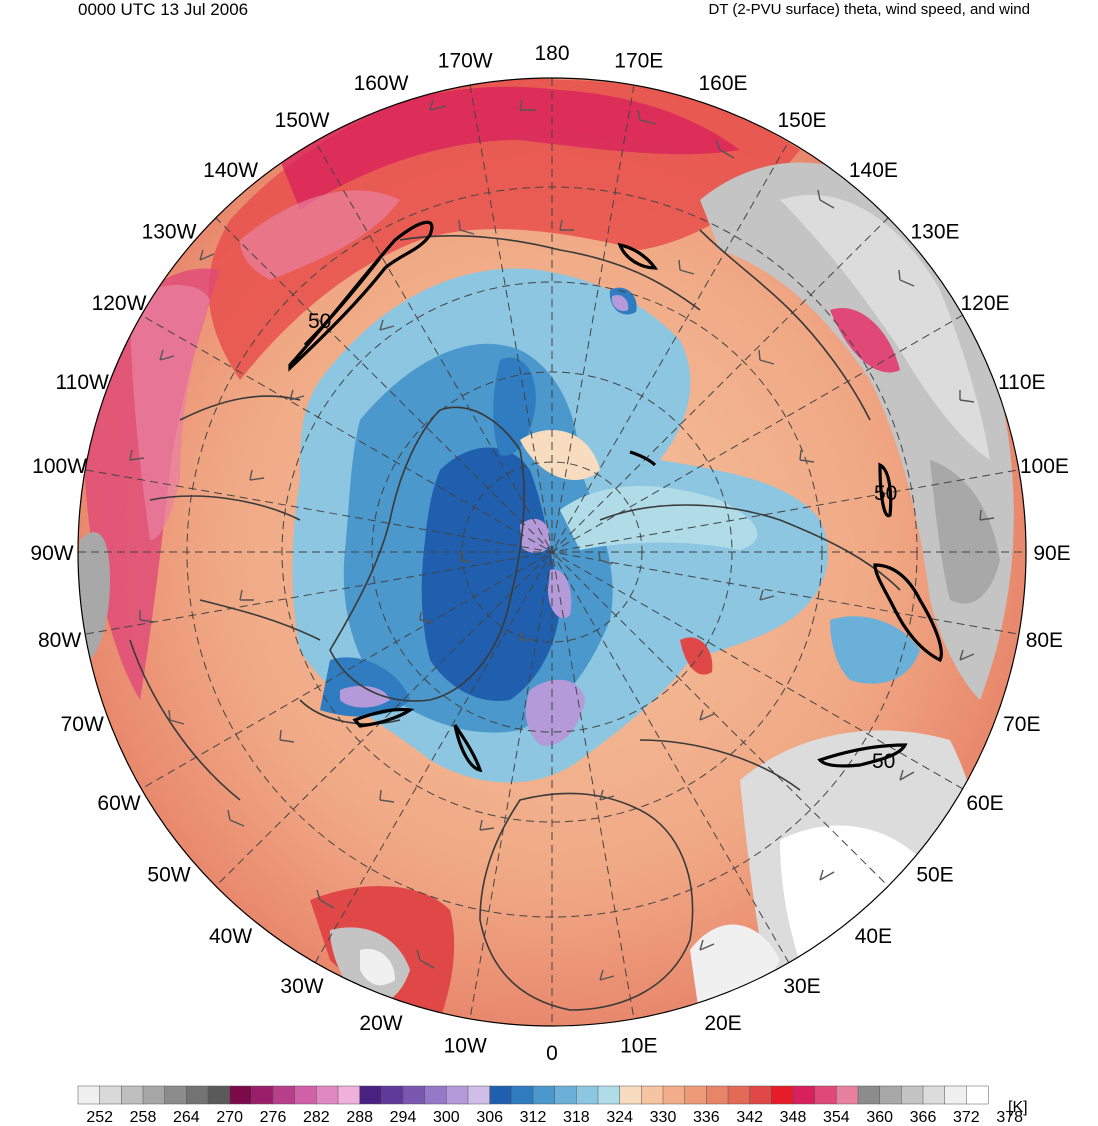  What do you see at coordinates (1009, 1117) in the screenshot?
I see `colorbar-tick-label: 378` at bounding box center [1009, 1117].